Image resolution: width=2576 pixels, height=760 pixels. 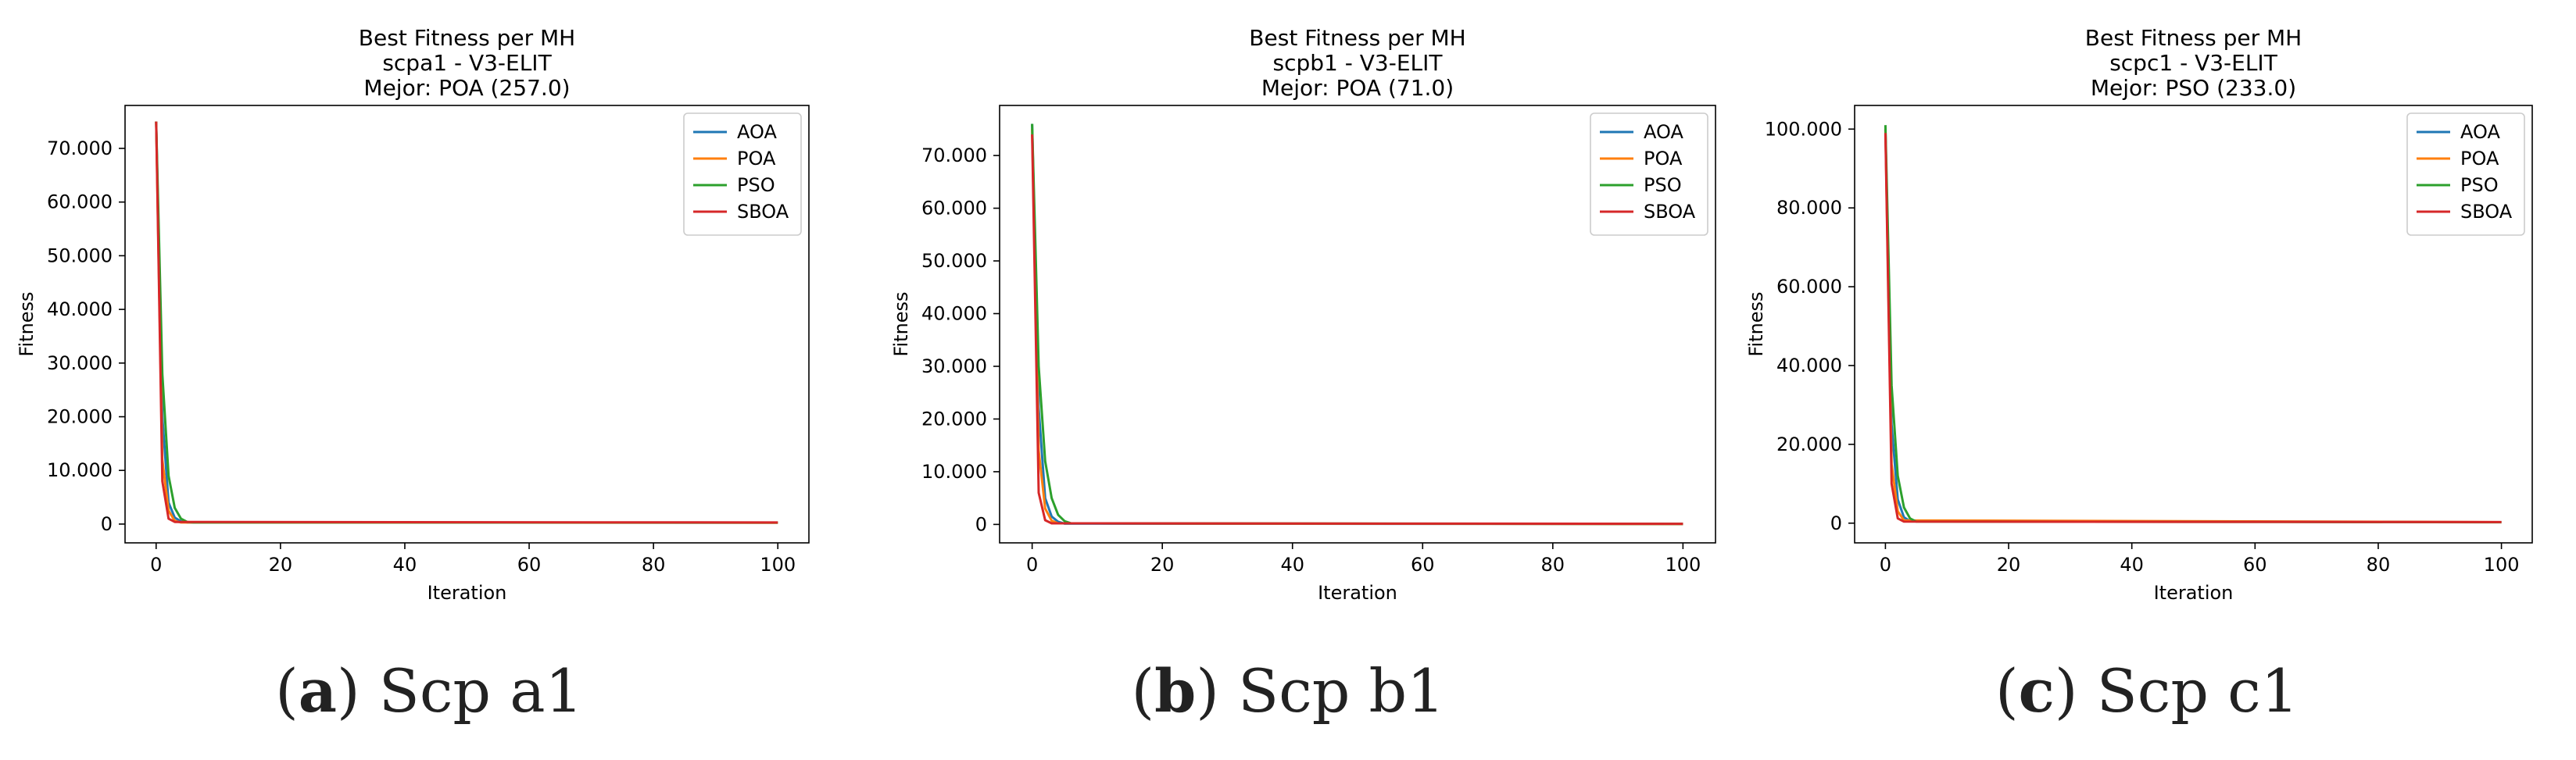 I want to click on y-tick-label: 80.000, so click(x=1809, y=208).